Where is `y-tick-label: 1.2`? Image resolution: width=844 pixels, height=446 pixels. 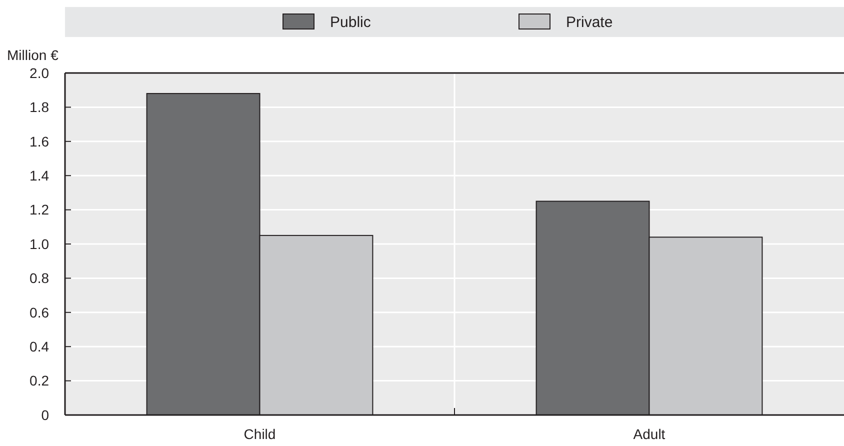
y-tick-label: 1.2 is located at coordinates (40, 210).